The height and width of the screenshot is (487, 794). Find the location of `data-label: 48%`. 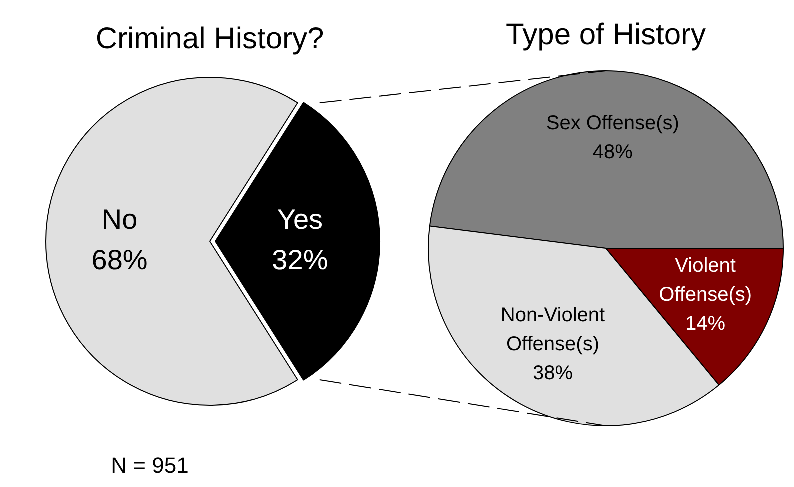

data-label: 48% is located at coordinates (613, 153).